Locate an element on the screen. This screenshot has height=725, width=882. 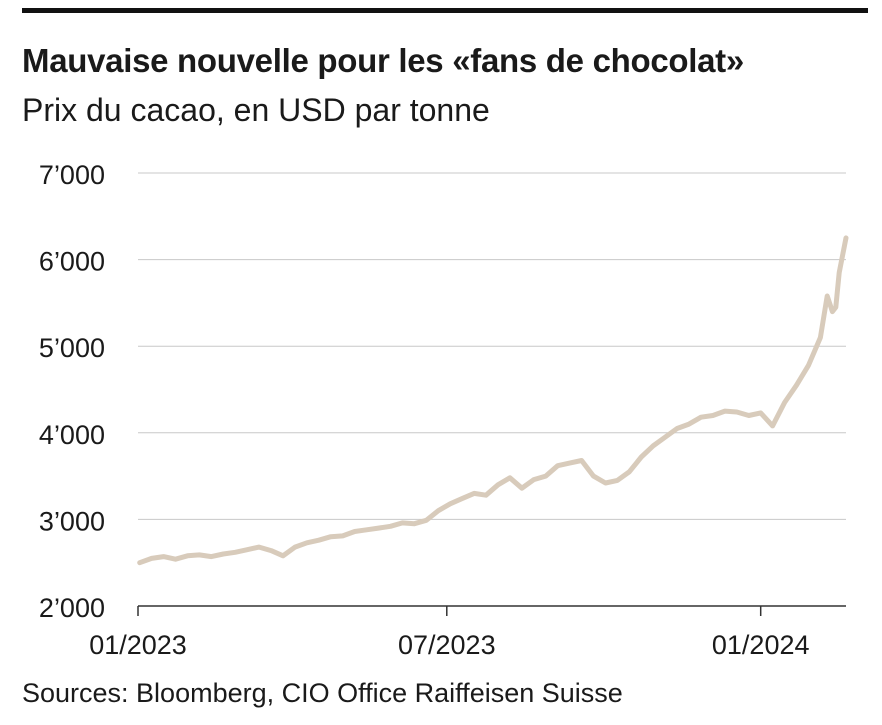
y-tick-label: 7’000 is located at coordinates (72, 175).